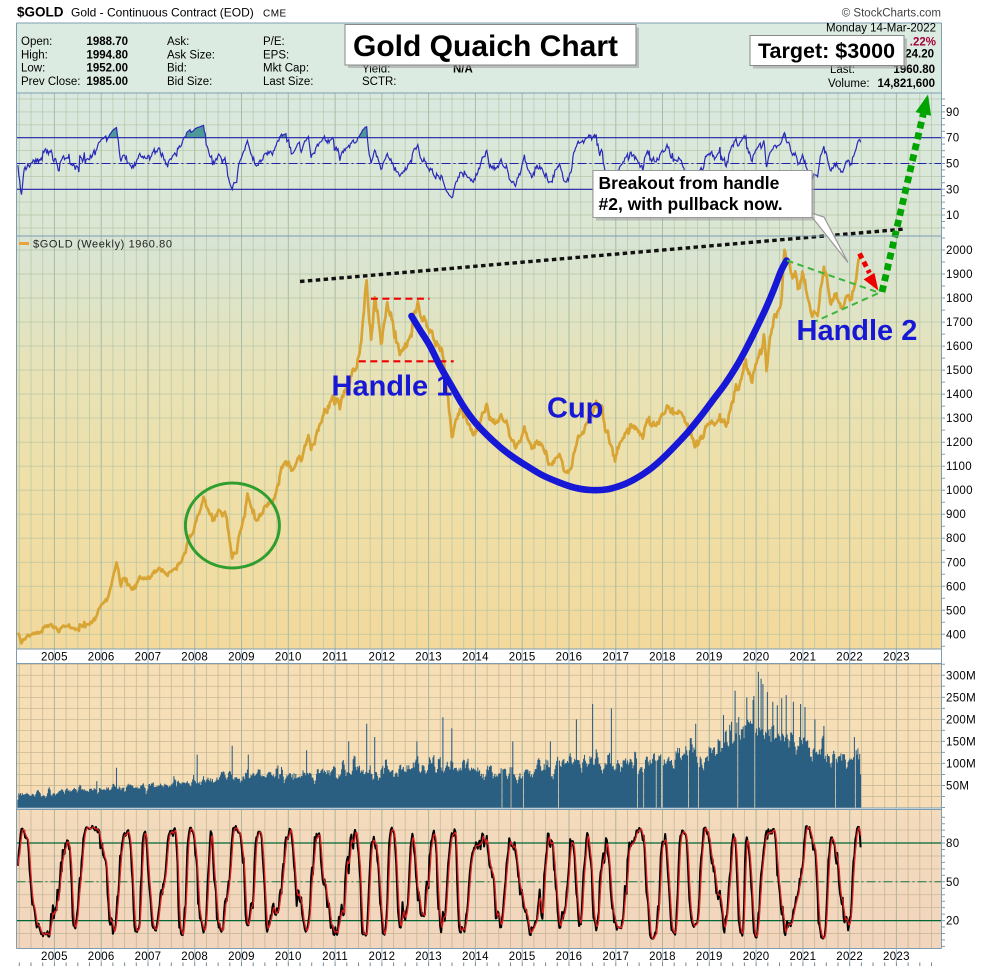 This screenshot has width=990, height=970. Describe the element at coordinates (379, 82) in the screenshot. I see `svg-text: SCTR:` at that location.